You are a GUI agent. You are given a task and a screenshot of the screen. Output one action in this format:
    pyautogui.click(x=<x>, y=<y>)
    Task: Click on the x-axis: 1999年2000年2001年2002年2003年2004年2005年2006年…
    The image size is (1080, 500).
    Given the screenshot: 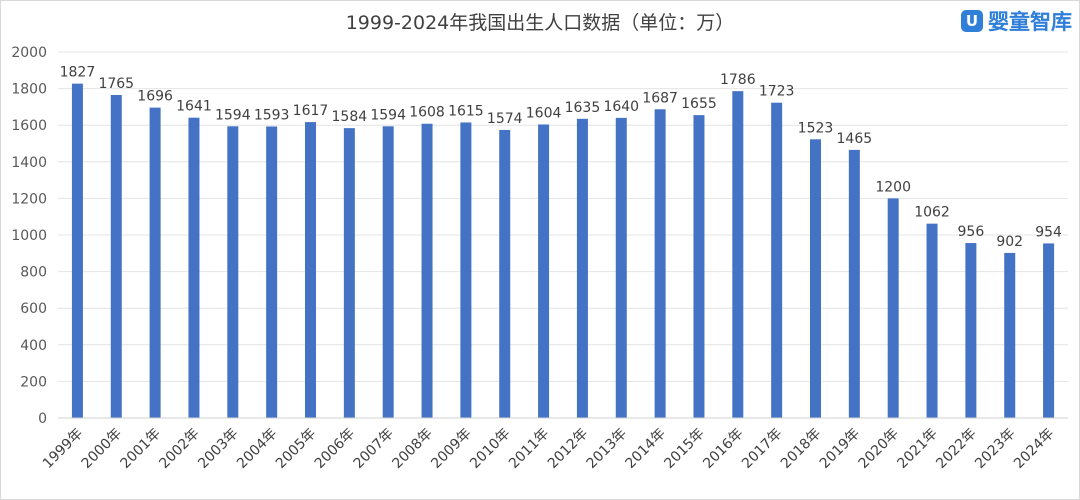 What is the action you would take?
    pyautogui.click(x=554, y=444)
    